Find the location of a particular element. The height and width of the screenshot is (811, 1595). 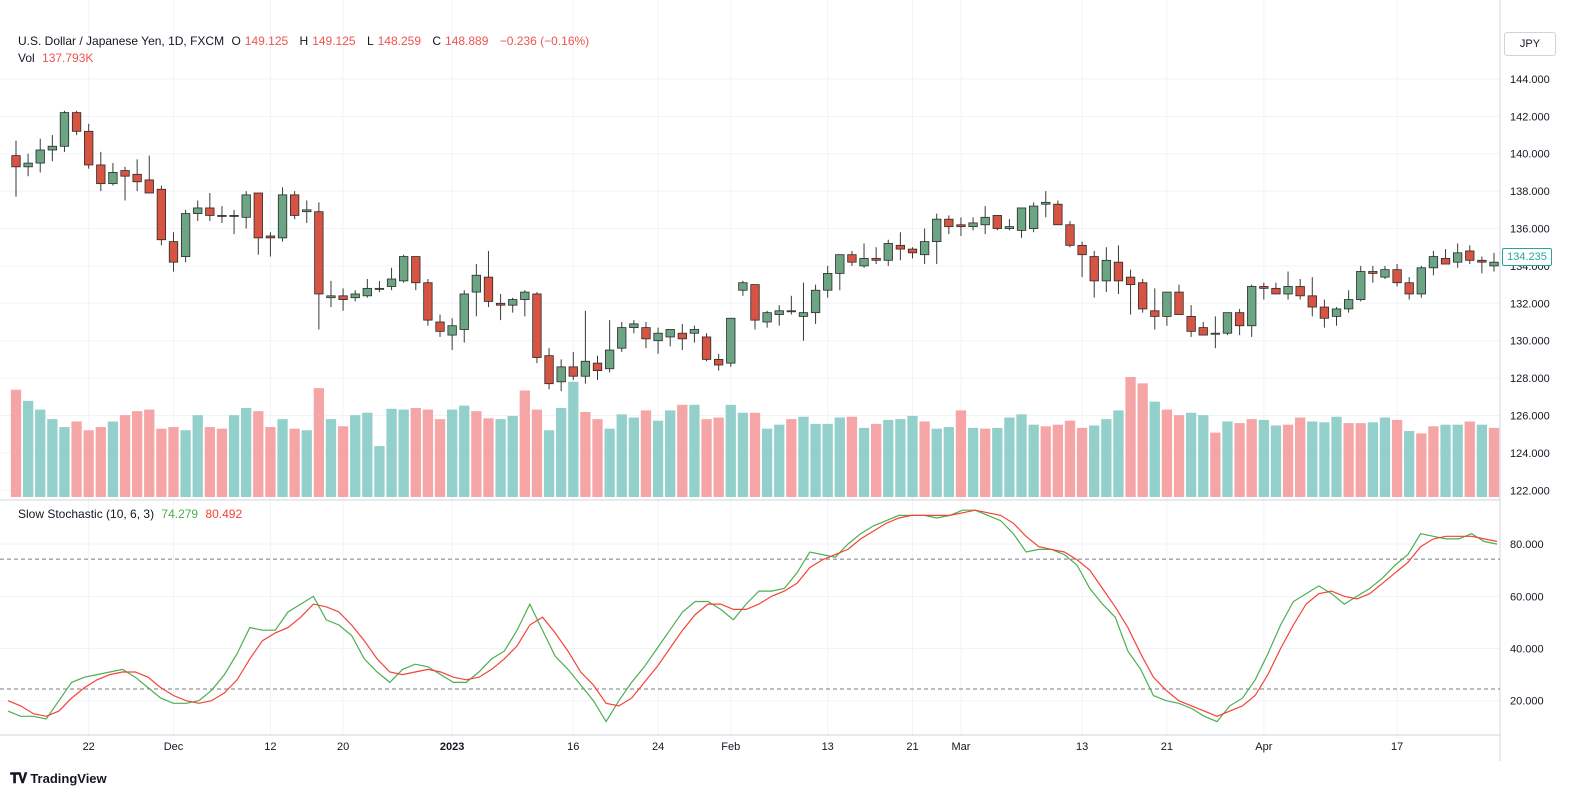

time-tick-label: 22 is located at coordinates (89, 747).